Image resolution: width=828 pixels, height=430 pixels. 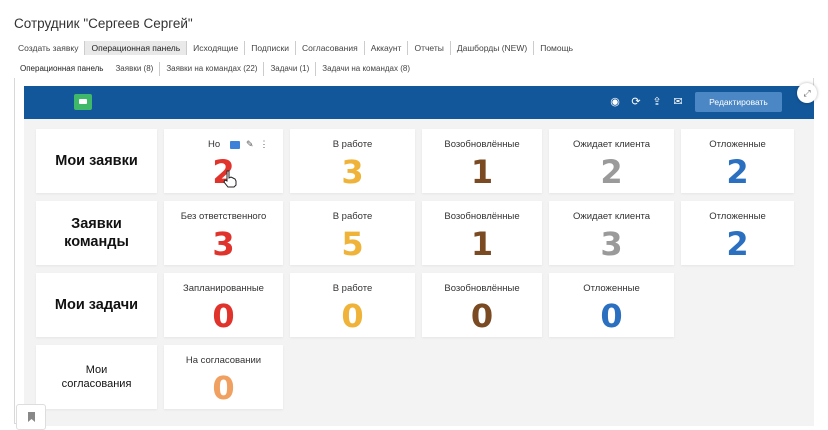 I want to click on row-title-team-requests: Заявки команды, so click(x=96, y=233).